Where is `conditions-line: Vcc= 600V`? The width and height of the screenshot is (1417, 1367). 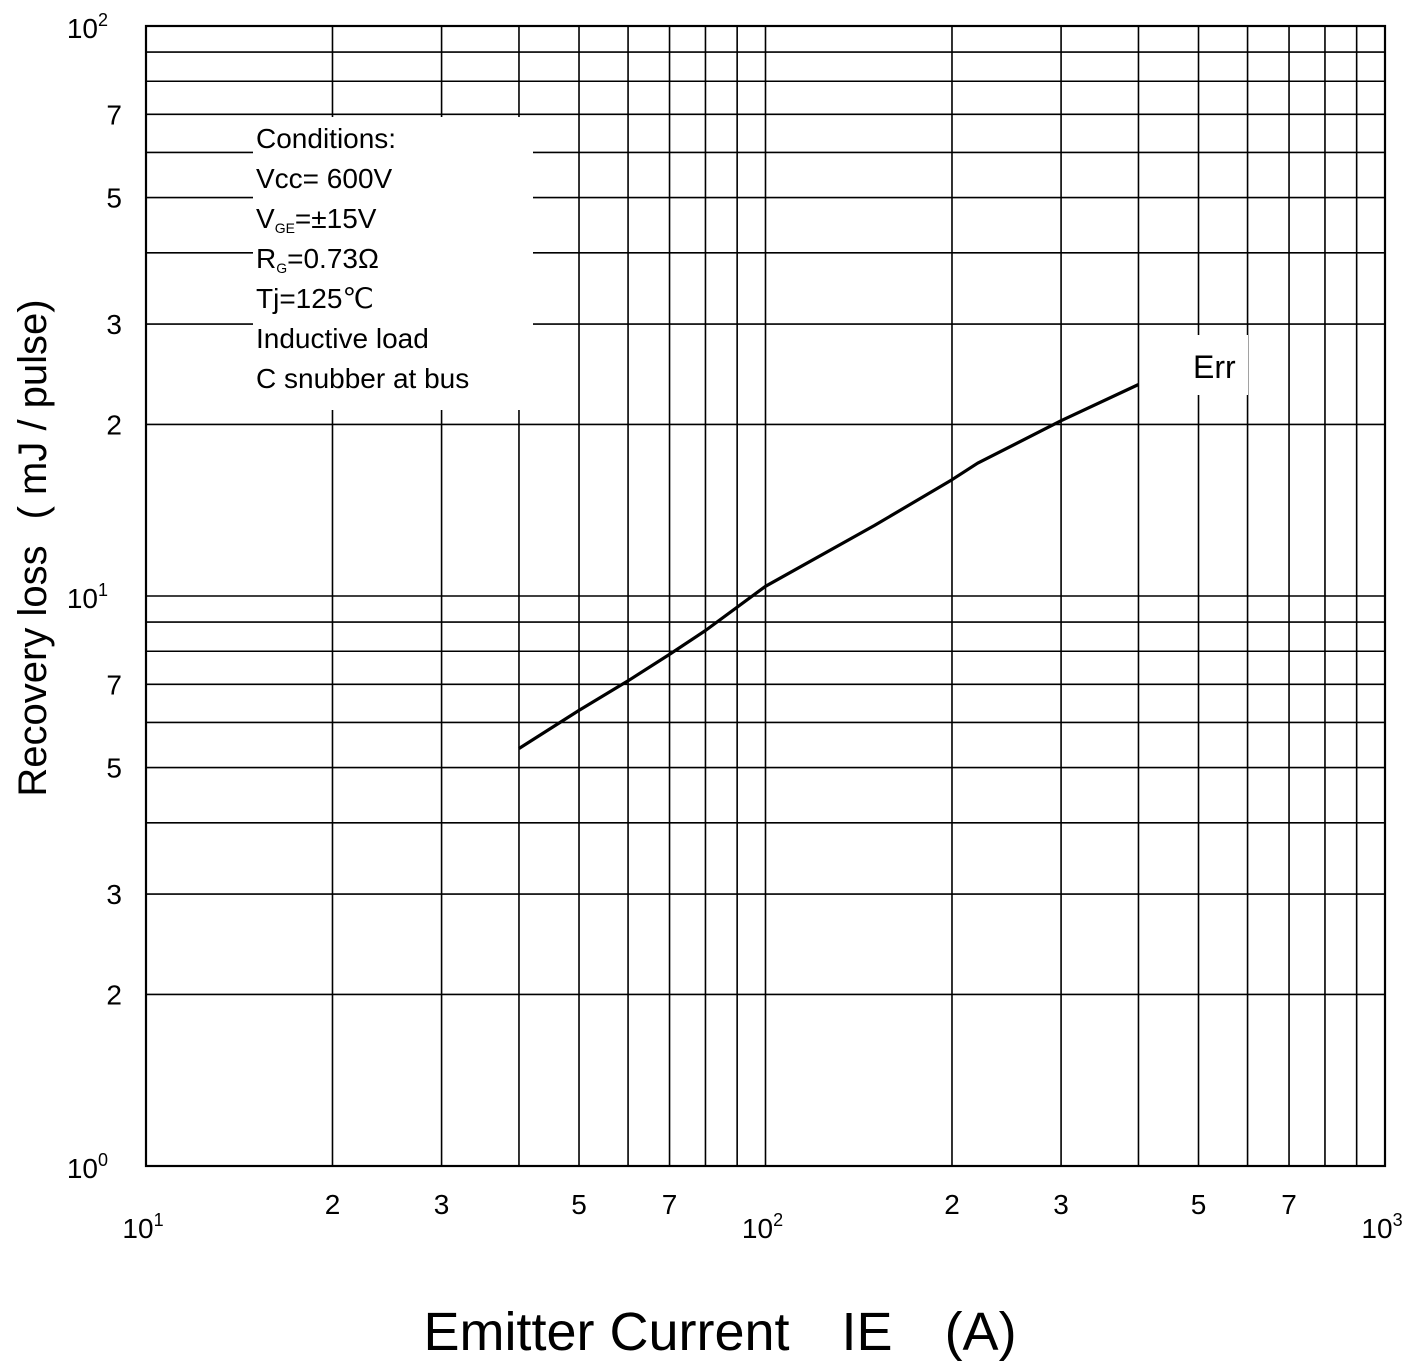
conditions-line: Vcc= 600V is located at coordinates (324, 178).